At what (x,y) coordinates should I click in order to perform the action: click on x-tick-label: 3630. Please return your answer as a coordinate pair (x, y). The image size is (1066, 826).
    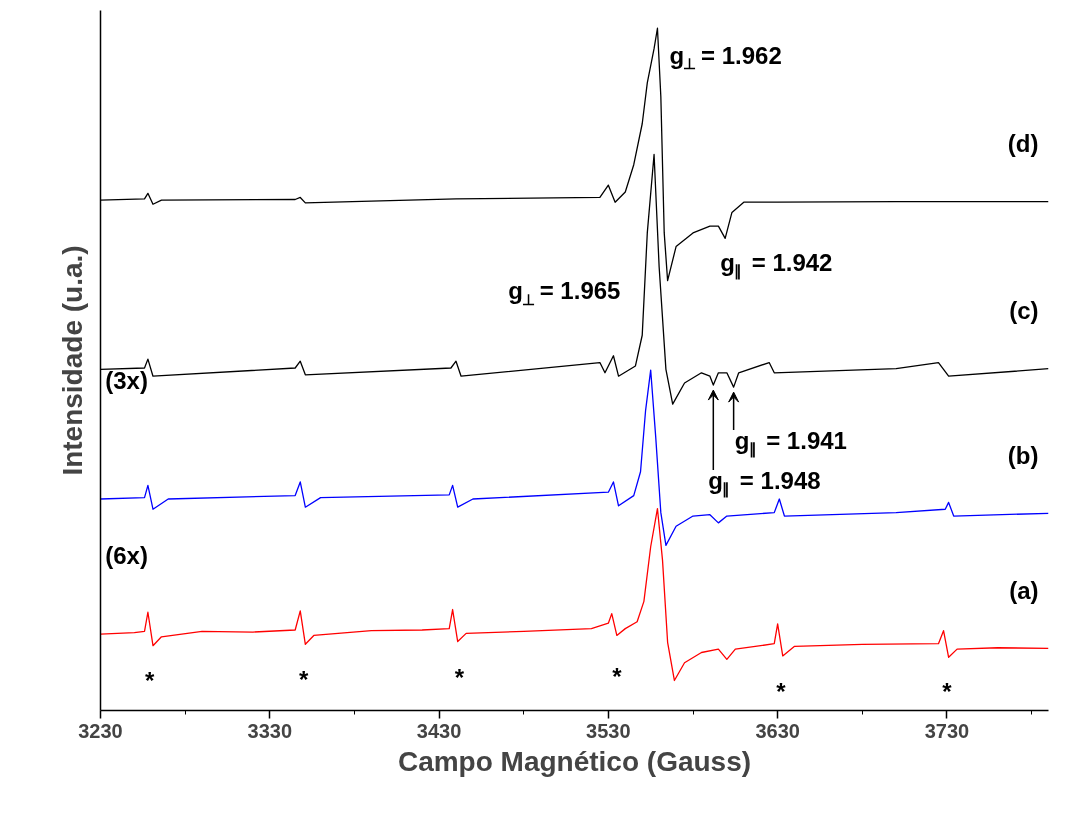
    Looking at the image, I should click on (777, 730).